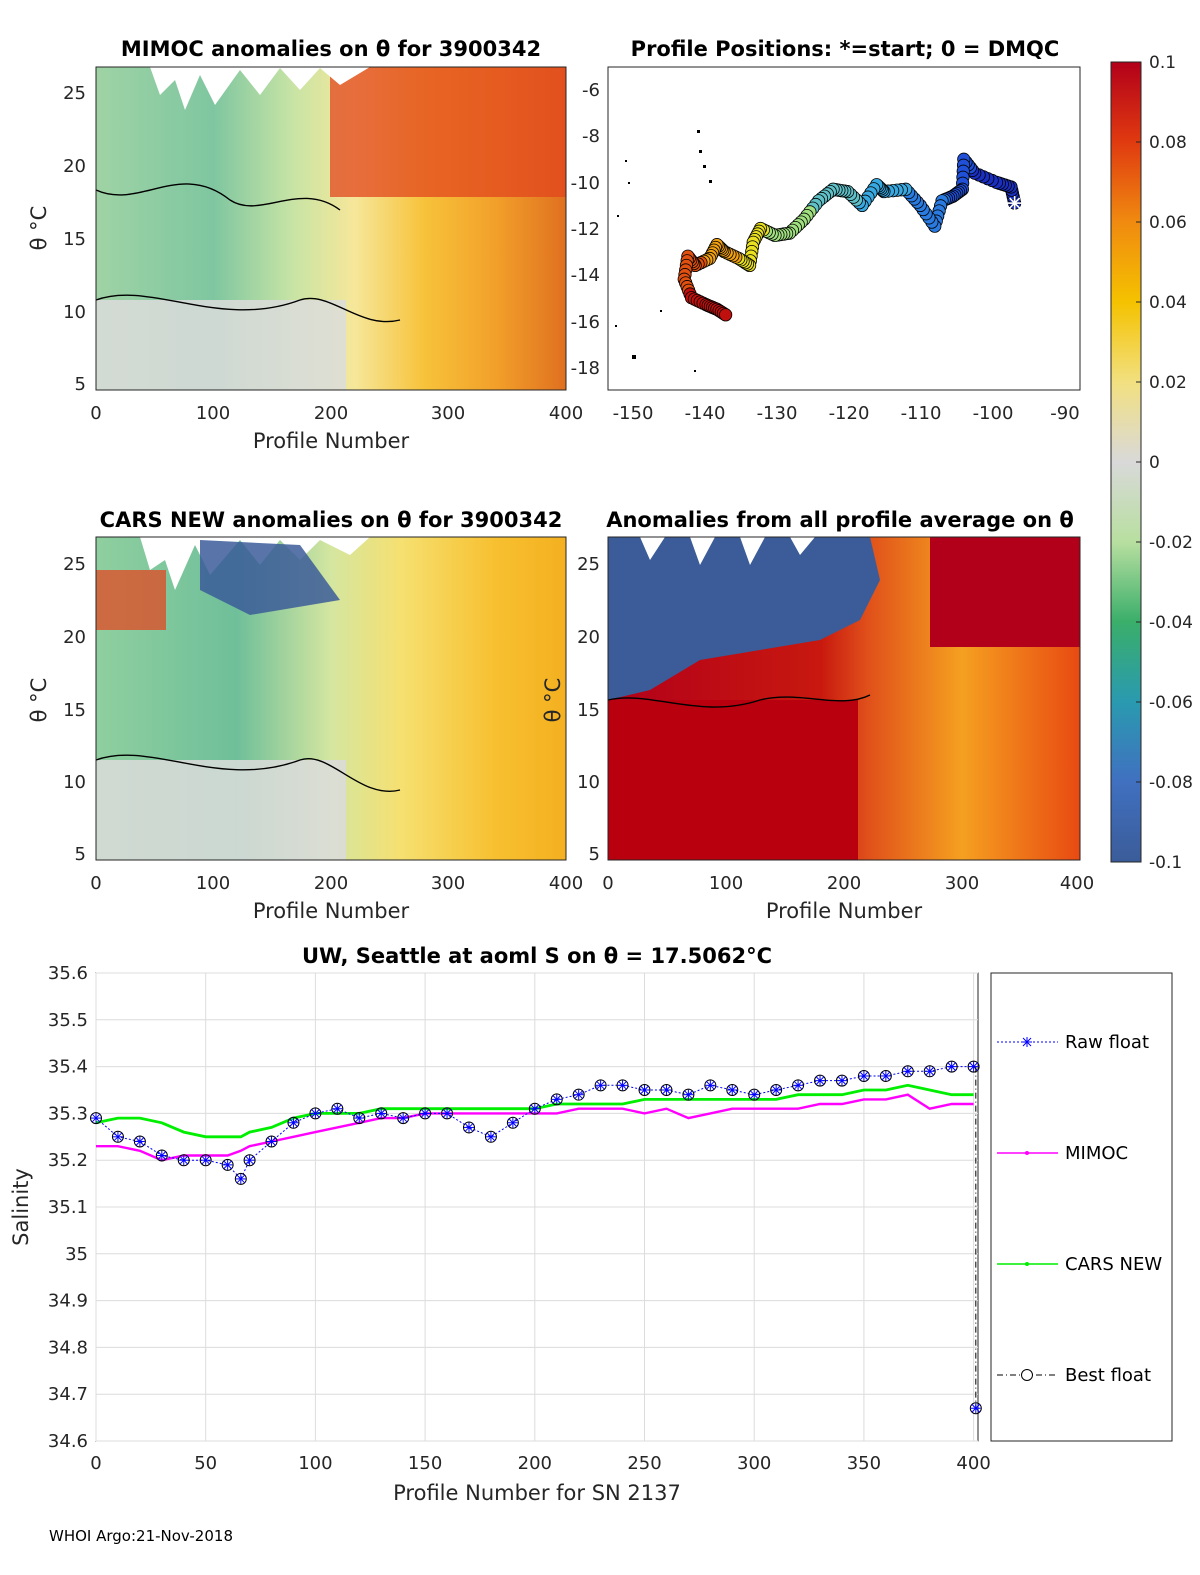  What do you see at coordinates (336, 413) in the screenshot?
I see `mimoc-xticks: 0 100 200 300 400` at bounding box center [336, 413].